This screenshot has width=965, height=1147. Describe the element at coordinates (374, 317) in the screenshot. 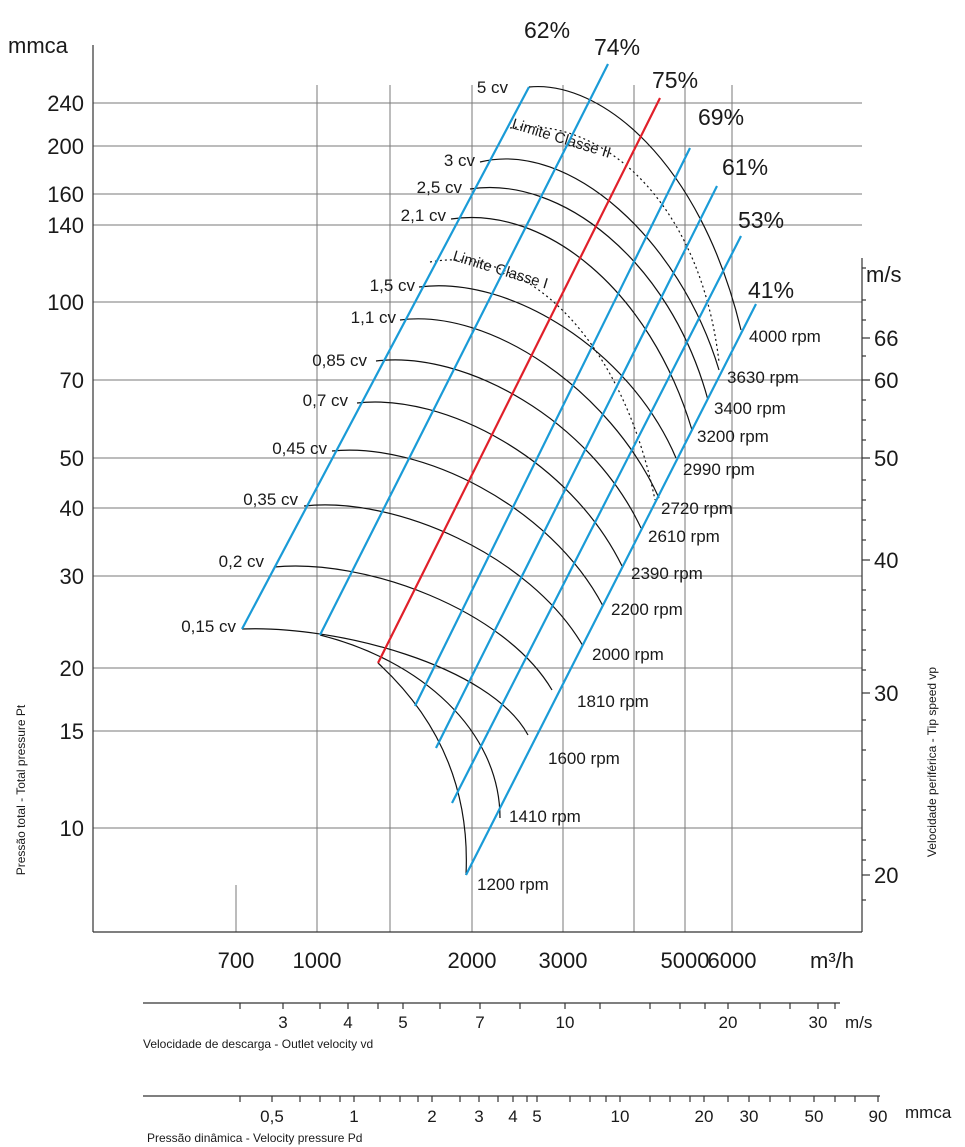

I see `power-label: 1,1 cv` at that location.